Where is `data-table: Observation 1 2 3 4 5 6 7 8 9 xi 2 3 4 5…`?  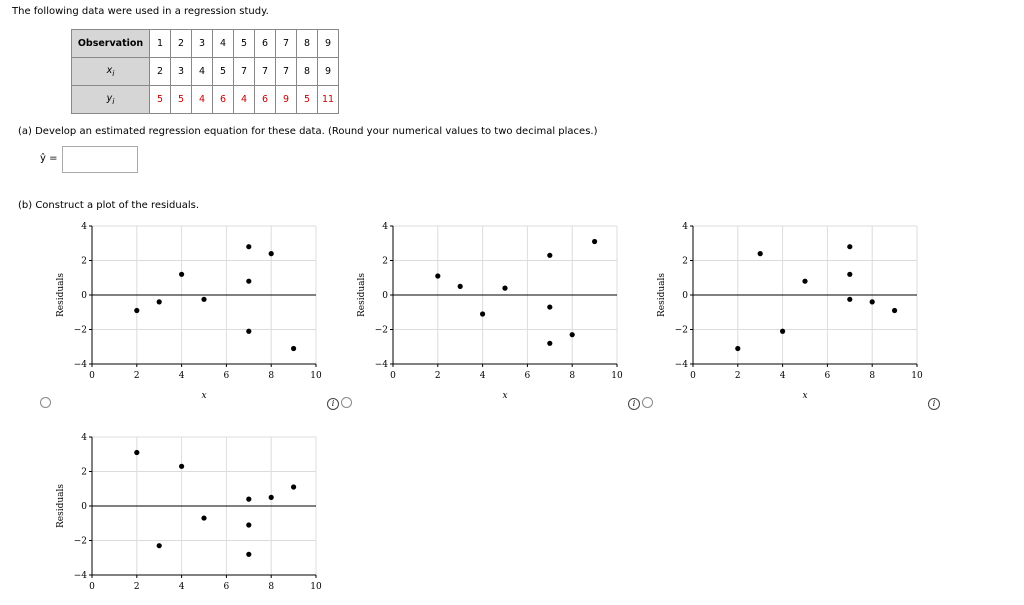 data-table: Observation 1 2 3 4 5 6 7 8 9 xi 2 3 4 5… is located at coordinates (205, 71).